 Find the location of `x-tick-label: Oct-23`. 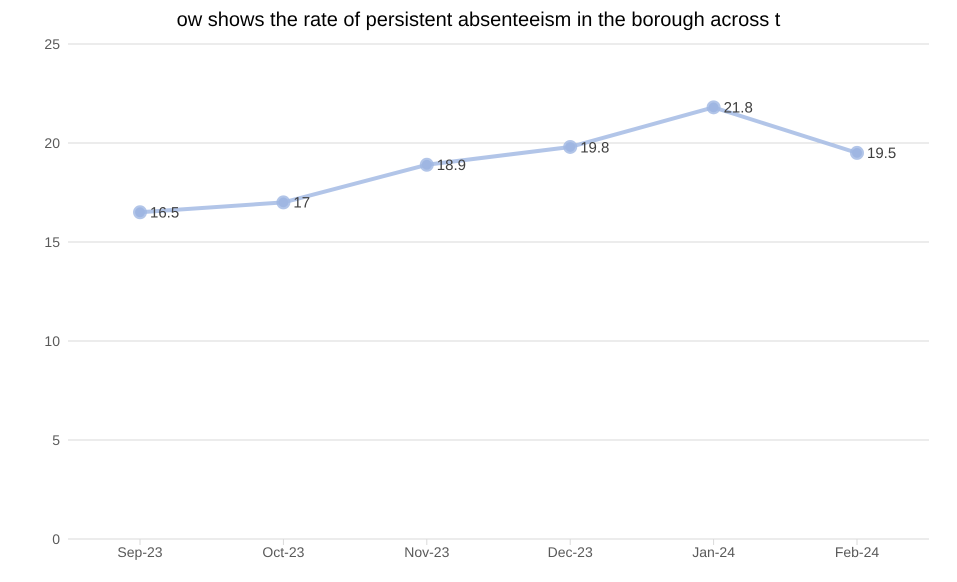

x-tick-label: Oct-23 is located at coordinates (283, 552).